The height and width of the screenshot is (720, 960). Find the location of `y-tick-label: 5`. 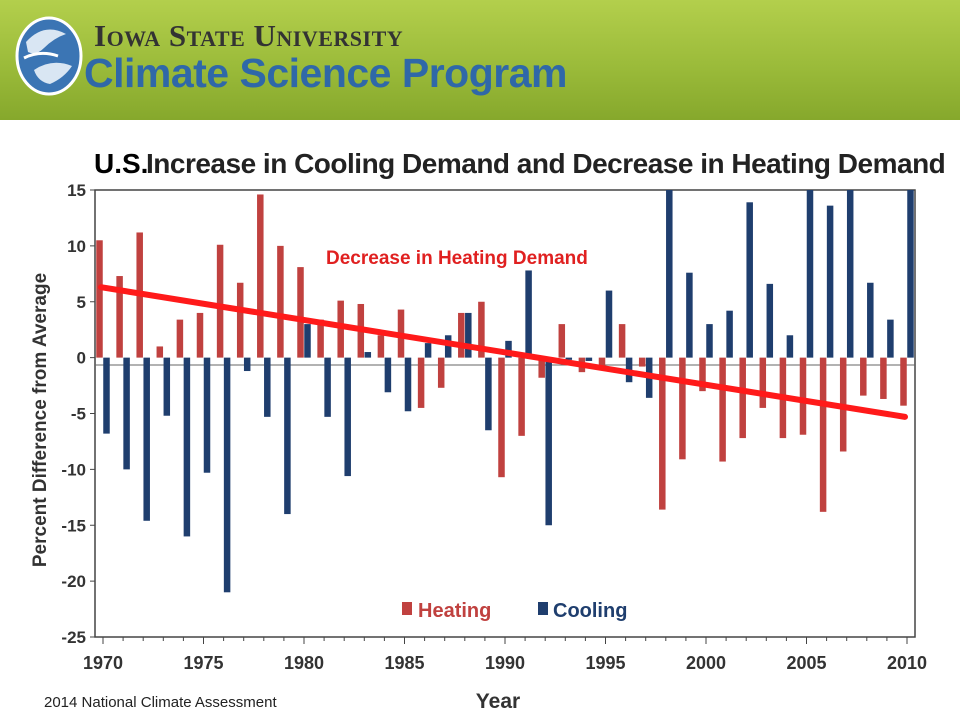

y-tick-label: 5 is located at coordinates (81, 302).